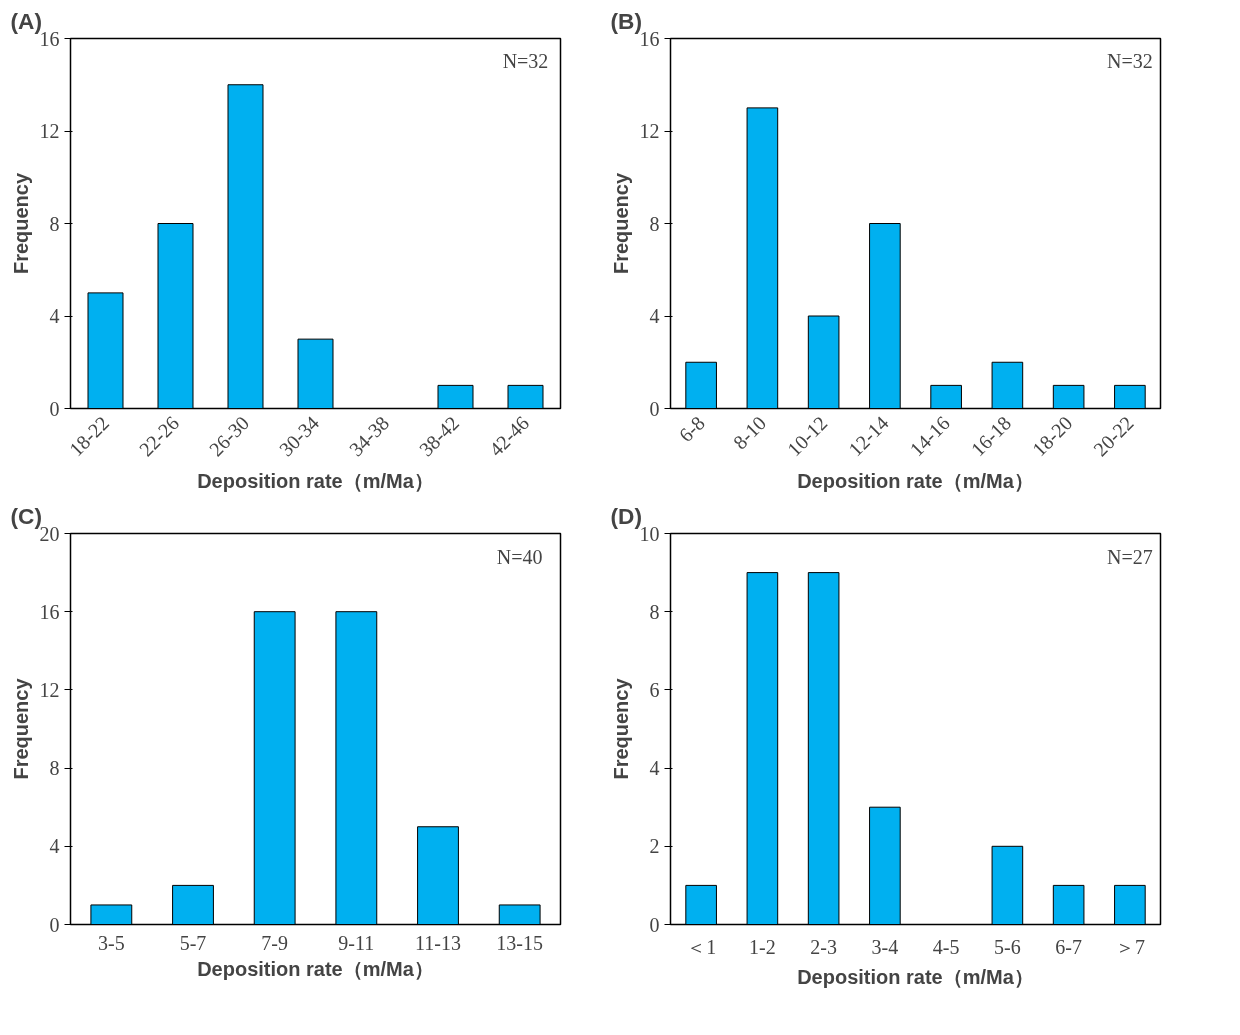 The height and width of the screenshot is (1035, 1240). What do you see at coordinates (356, 942) in the screenshot?
I see `x-tick-label: 9-11` at bounding box center [356, 942].